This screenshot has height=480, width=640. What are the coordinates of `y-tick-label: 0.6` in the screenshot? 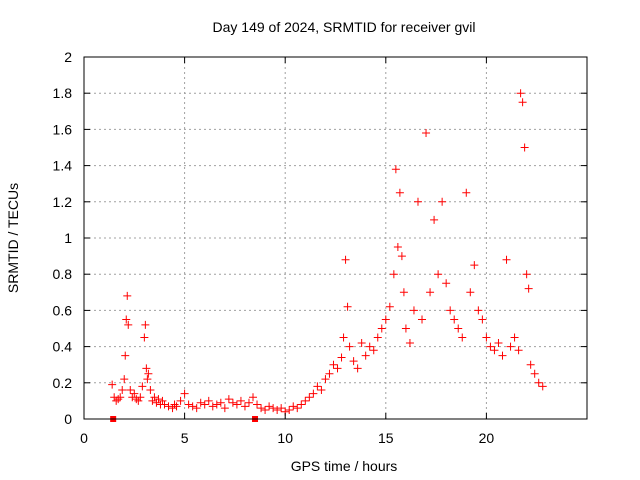 It's located at (63, 310).